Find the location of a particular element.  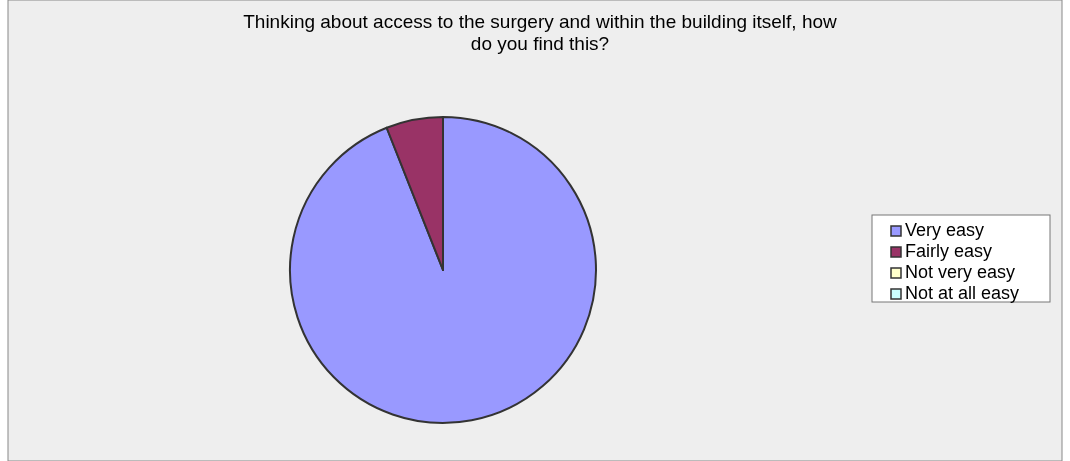

legend-label: Not at all easy is located at coordinates (962, 293).